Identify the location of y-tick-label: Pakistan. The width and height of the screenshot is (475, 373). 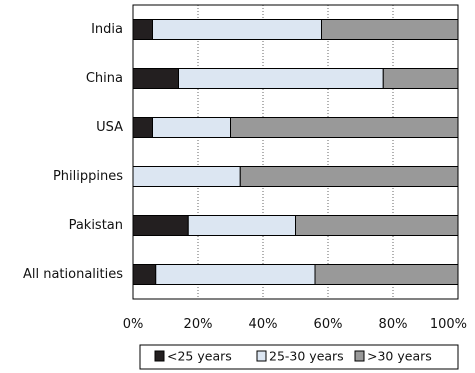
(96, 225).